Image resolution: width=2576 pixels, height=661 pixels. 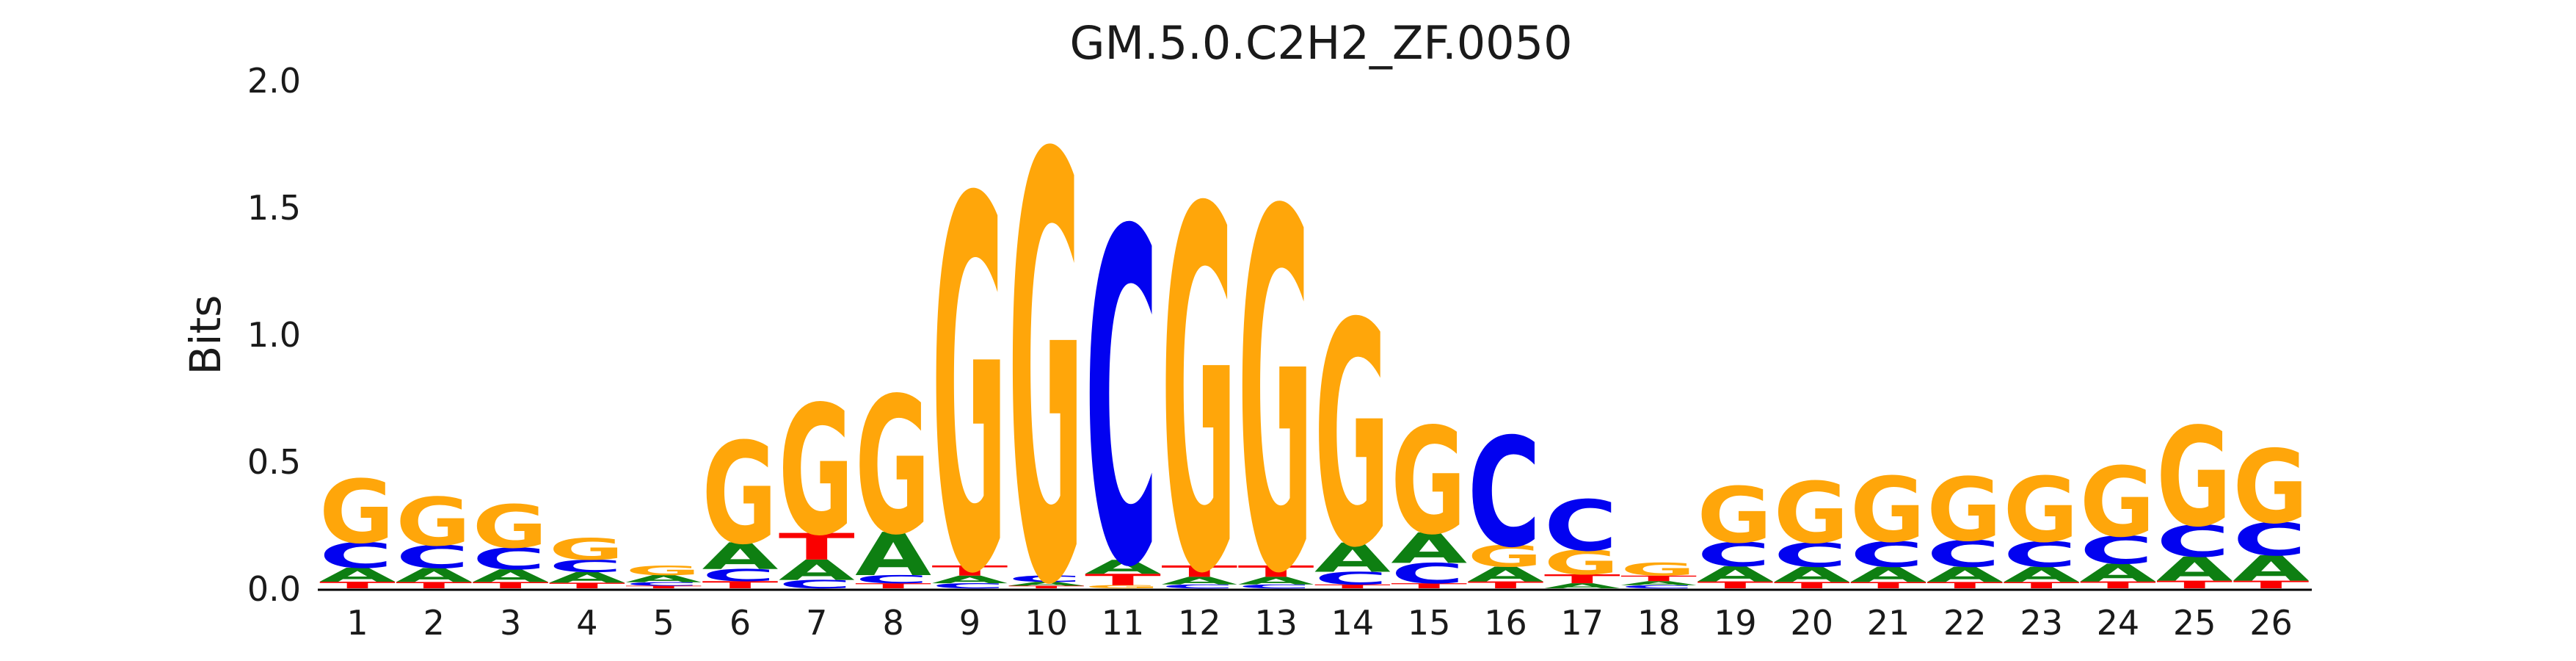 I want to click on logo-letter-T-pos3: T, so click(x=511, y=585).